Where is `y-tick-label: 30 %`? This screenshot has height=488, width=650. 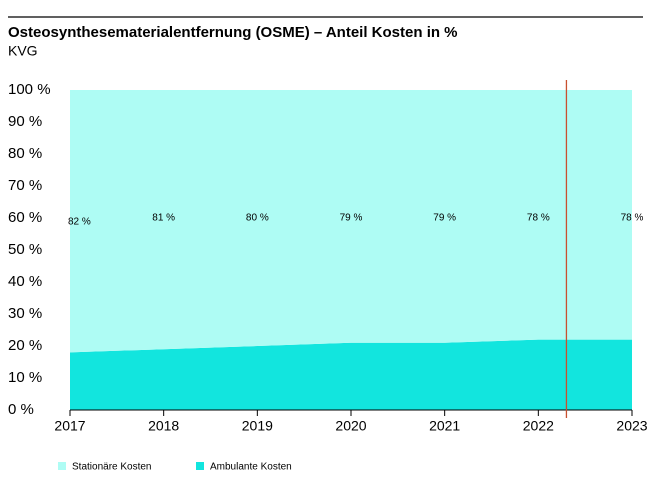
y-tick-label: 30 % is located at coordinates (25, 313).